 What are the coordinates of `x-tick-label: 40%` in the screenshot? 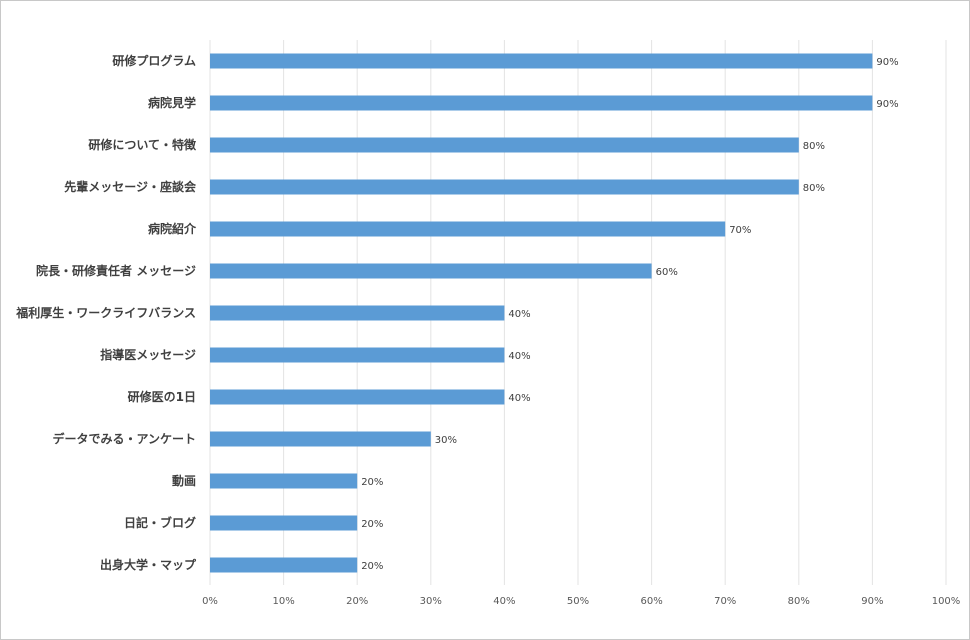 It's located at (504, 601).